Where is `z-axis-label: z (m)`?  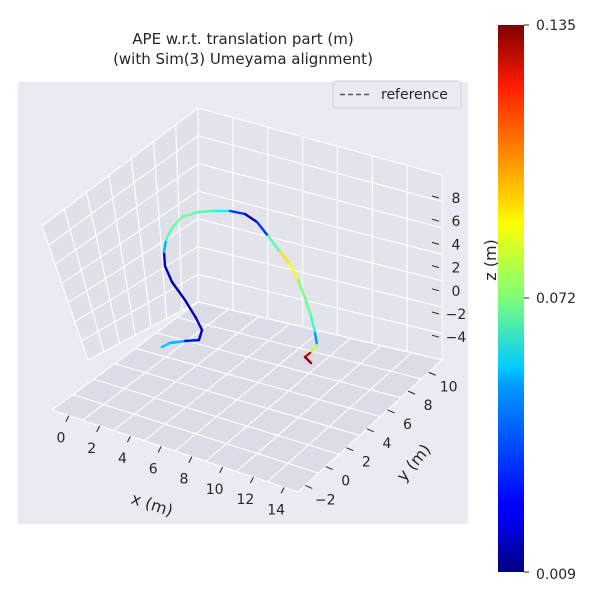 z-axis-label: z (m) is located at coordinates (490, 260).